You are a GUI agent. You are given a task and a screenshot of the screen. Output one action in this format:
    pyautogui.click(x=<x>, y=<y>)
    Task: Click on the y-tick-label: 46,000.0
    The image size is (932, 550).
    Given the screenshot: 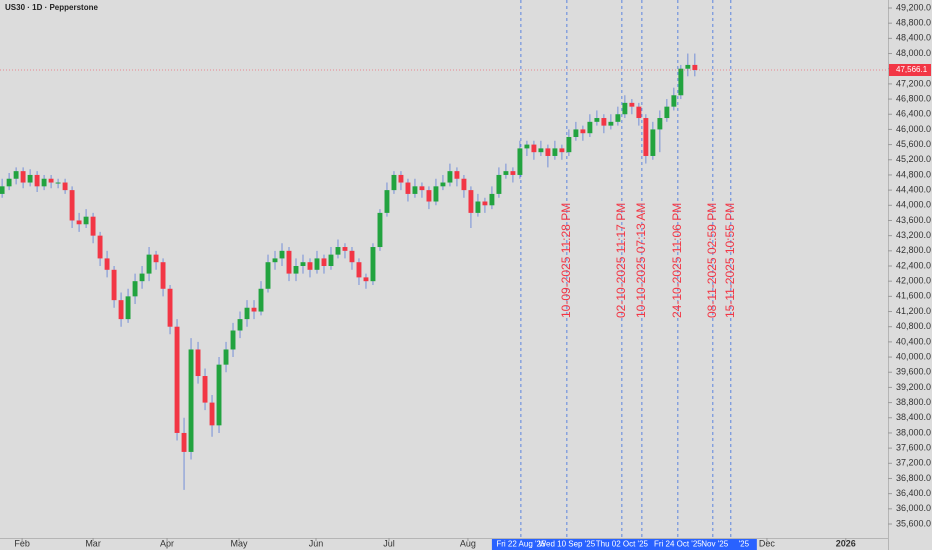 What is the action you would take?
    pyautogui.click(x=913, y=129)
    